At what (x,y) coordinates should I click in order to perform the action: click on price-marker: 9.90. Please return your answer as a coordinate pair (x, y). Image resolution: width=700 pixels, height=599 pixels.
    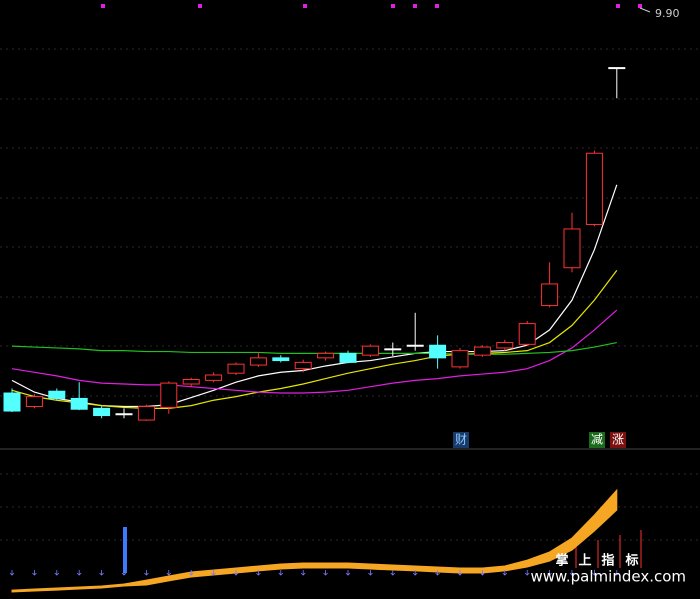
    Looking at the image, I should click on (667, 13).